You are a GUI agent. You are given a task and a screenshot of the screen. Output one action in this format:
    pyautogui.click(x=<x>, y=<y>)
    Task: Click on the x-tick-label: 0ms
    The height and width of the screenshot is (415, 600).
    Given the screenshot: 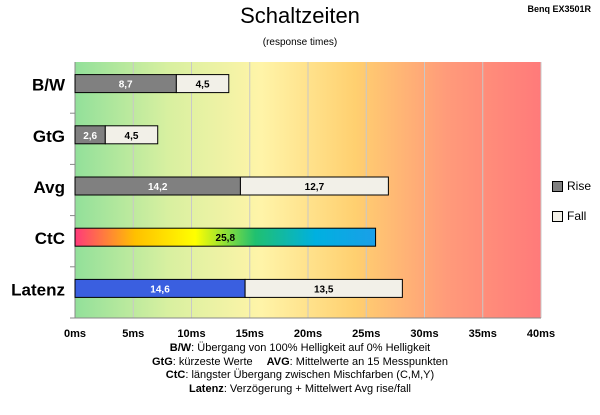 What is the action you would take?
    pyautogui.click(x=75, y=334)
    